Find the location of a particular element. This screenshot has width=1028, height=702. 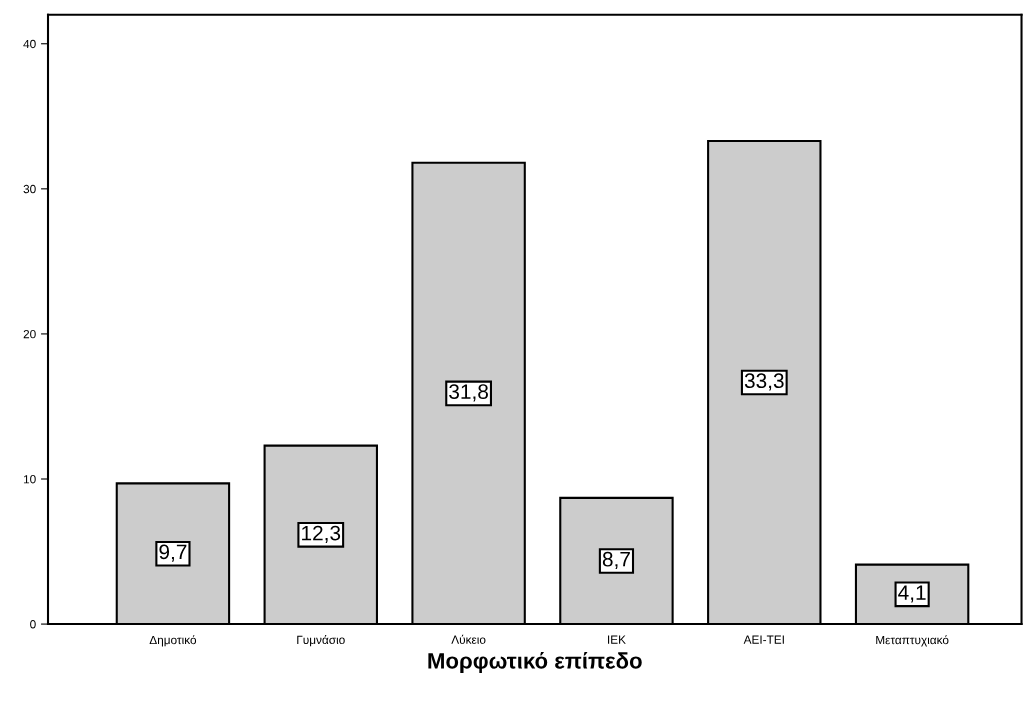

data-label: 4,1 is located at coordinates (912, 594).